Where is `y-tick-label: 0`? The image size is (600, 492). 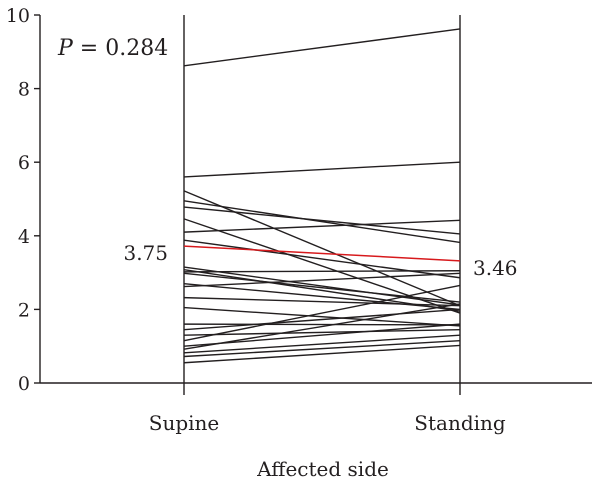 y-tick-label: 0 is located at coordinates (24, 384).